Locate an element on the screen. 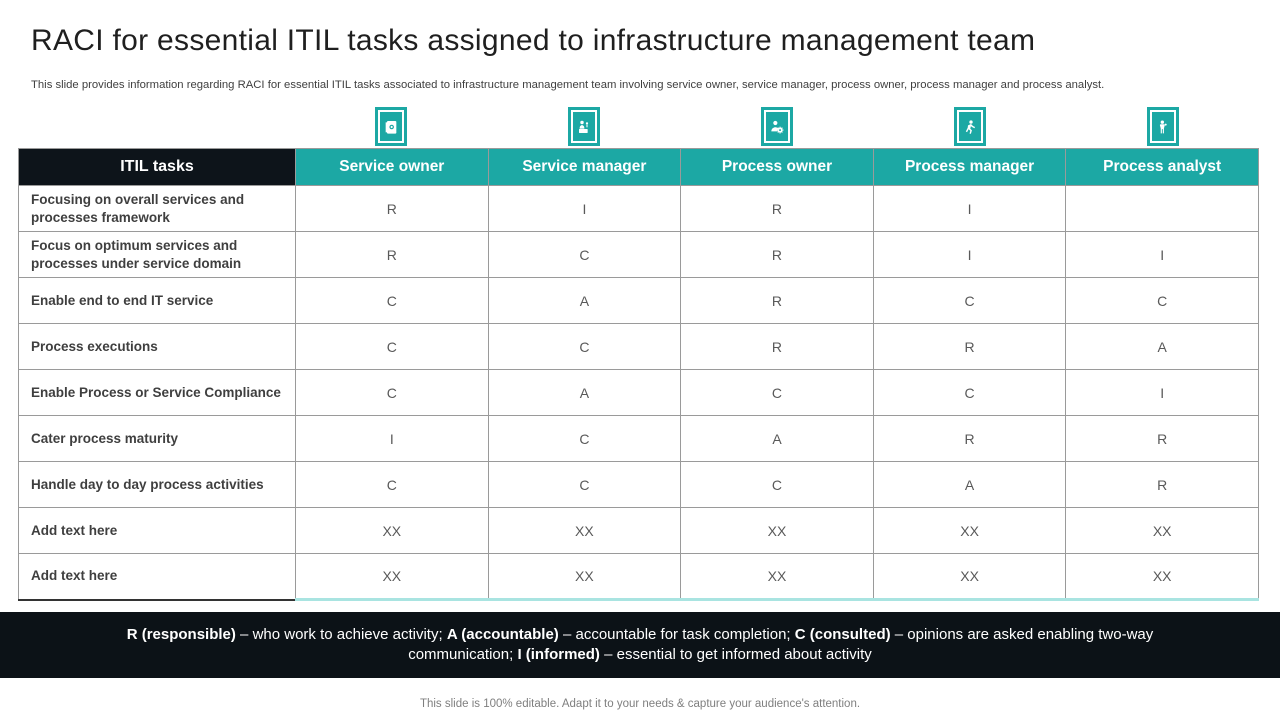  column-icons-row is located at coordinates (777, 126).